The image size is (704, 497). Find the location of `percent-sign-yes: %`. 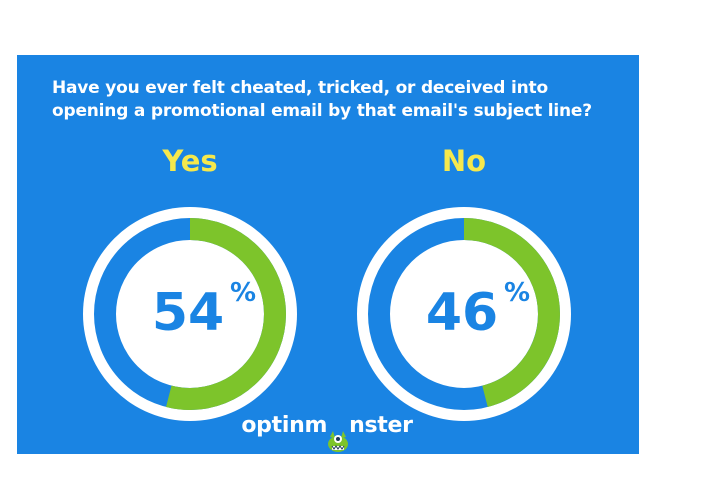

percent-sign-yes: % is located at coordinates (243, 293).